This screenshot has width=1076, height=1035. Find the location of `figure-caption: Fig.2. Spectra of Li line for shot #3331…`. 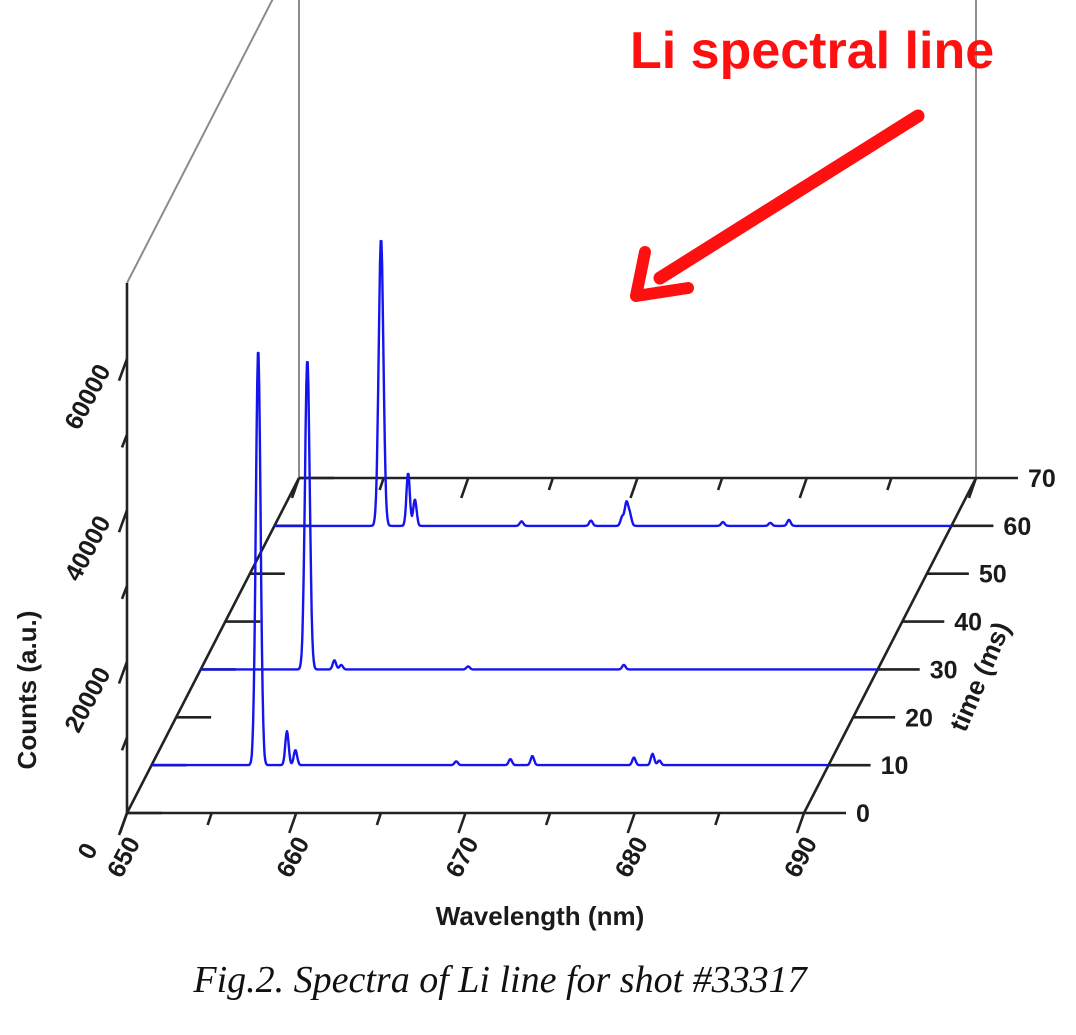

figure-caption: Fig.2. Spectra of Li line for shot #3331… is located at coordinates (500, 980).